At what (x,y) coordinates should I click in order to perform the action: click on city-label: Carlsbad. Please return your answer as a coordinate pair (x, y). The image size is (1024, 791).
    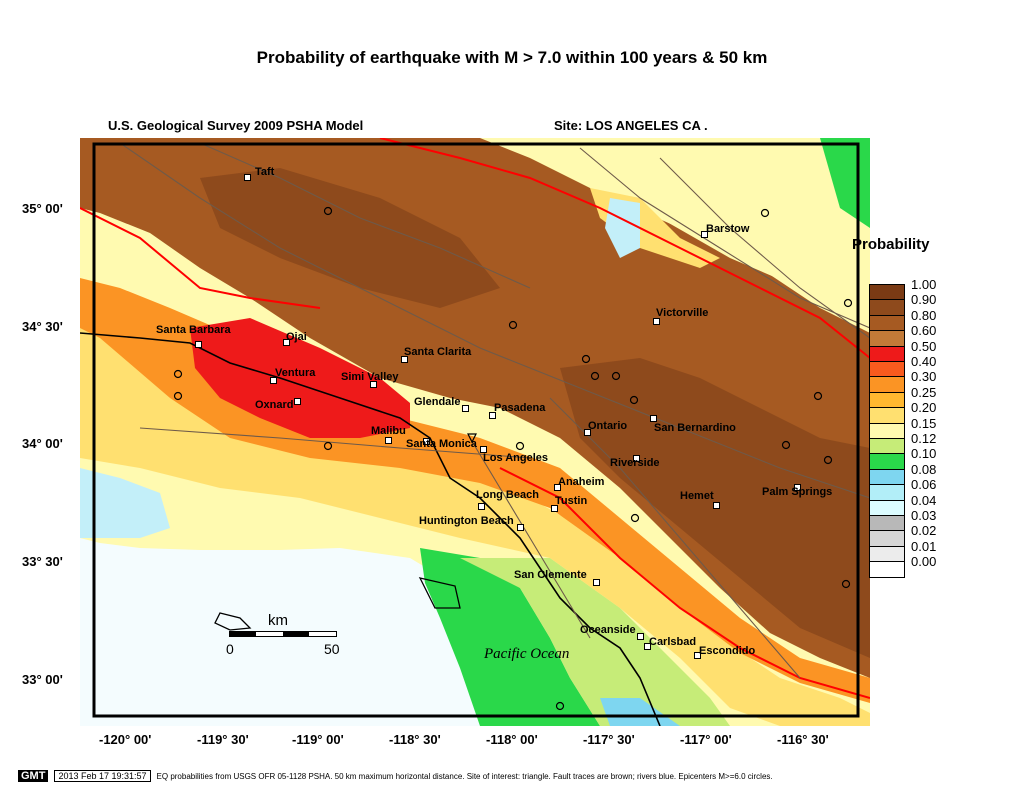
    Looking at the image, I should click on (673, 642).